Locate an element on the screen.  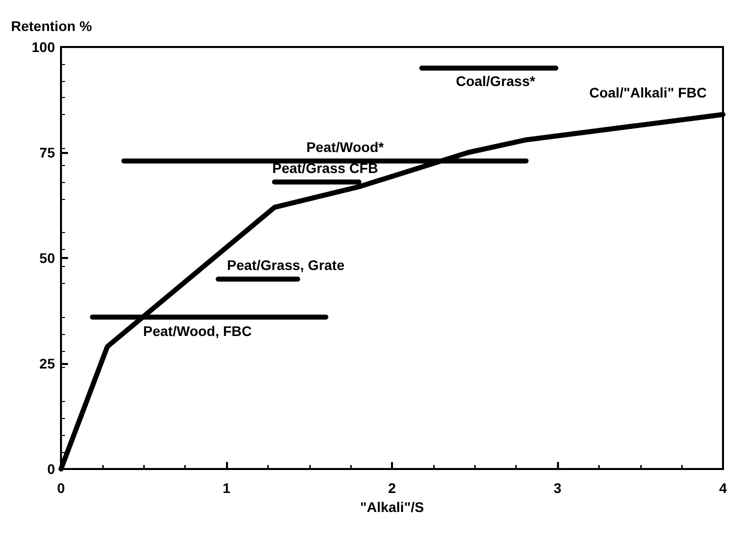
series-label: Coal/"Alkali" FBC is located at coordinates (648, 92).